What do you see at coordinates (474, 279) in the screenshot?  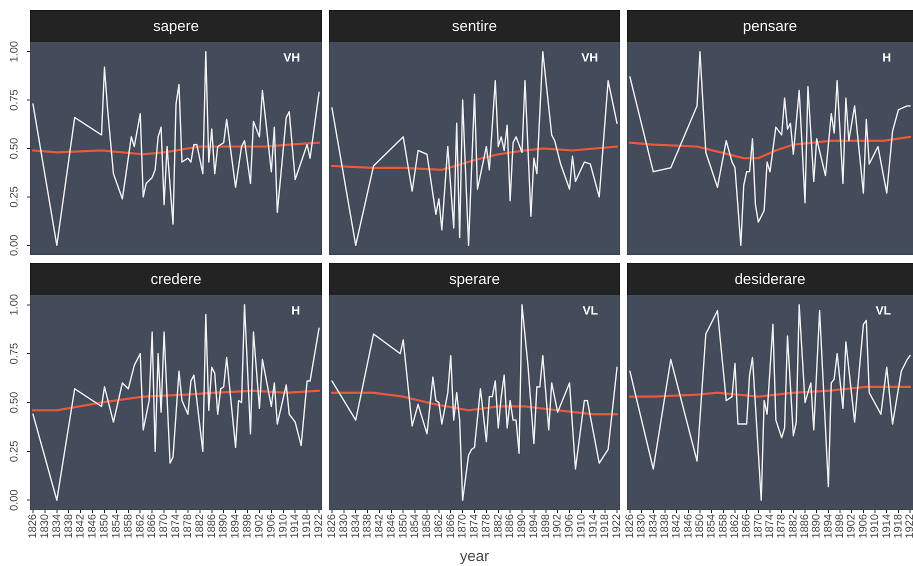 I see `chart-title: sperare` at bounding box center [474, 279].